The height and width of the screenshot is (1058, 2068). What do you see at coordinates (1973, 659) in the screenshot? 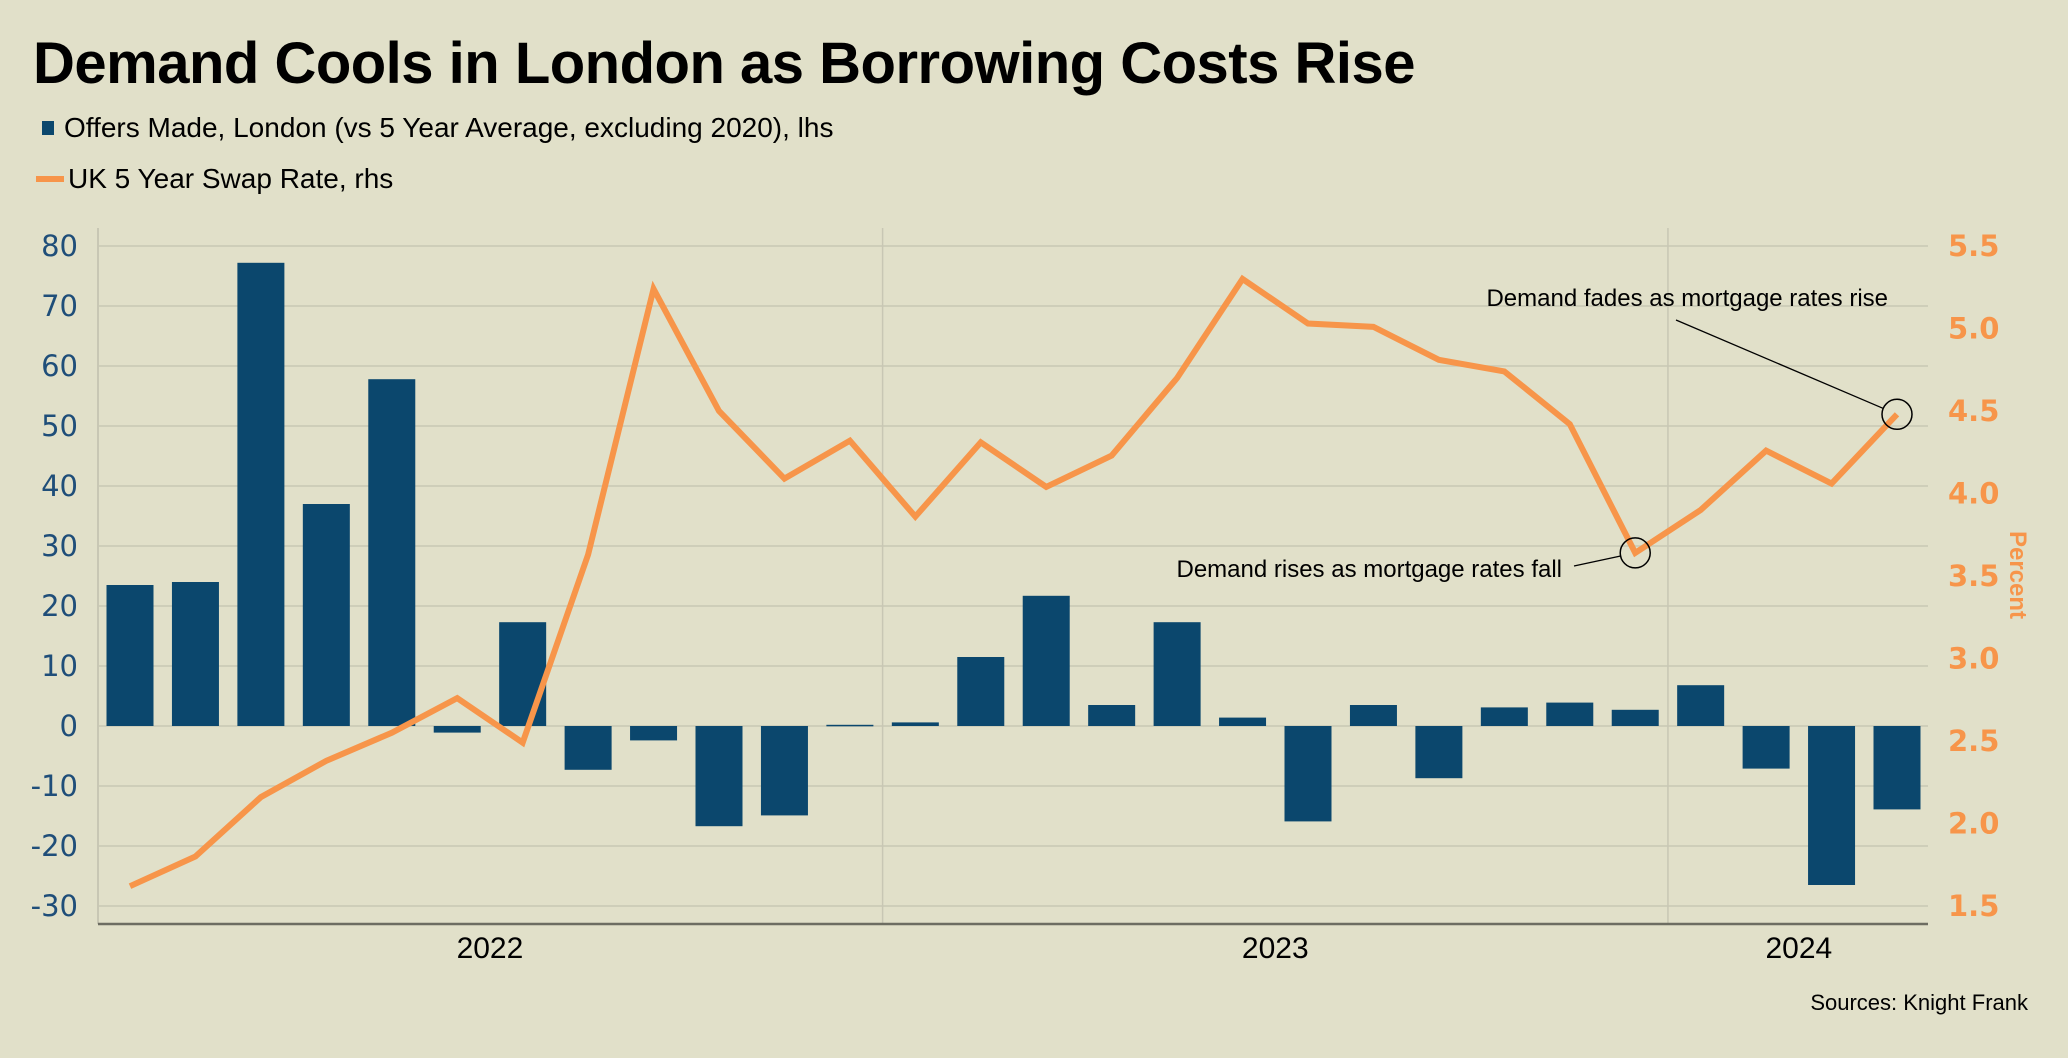
I see `y-right-tick-label: 3.0` at bounding box center [1973, 659].